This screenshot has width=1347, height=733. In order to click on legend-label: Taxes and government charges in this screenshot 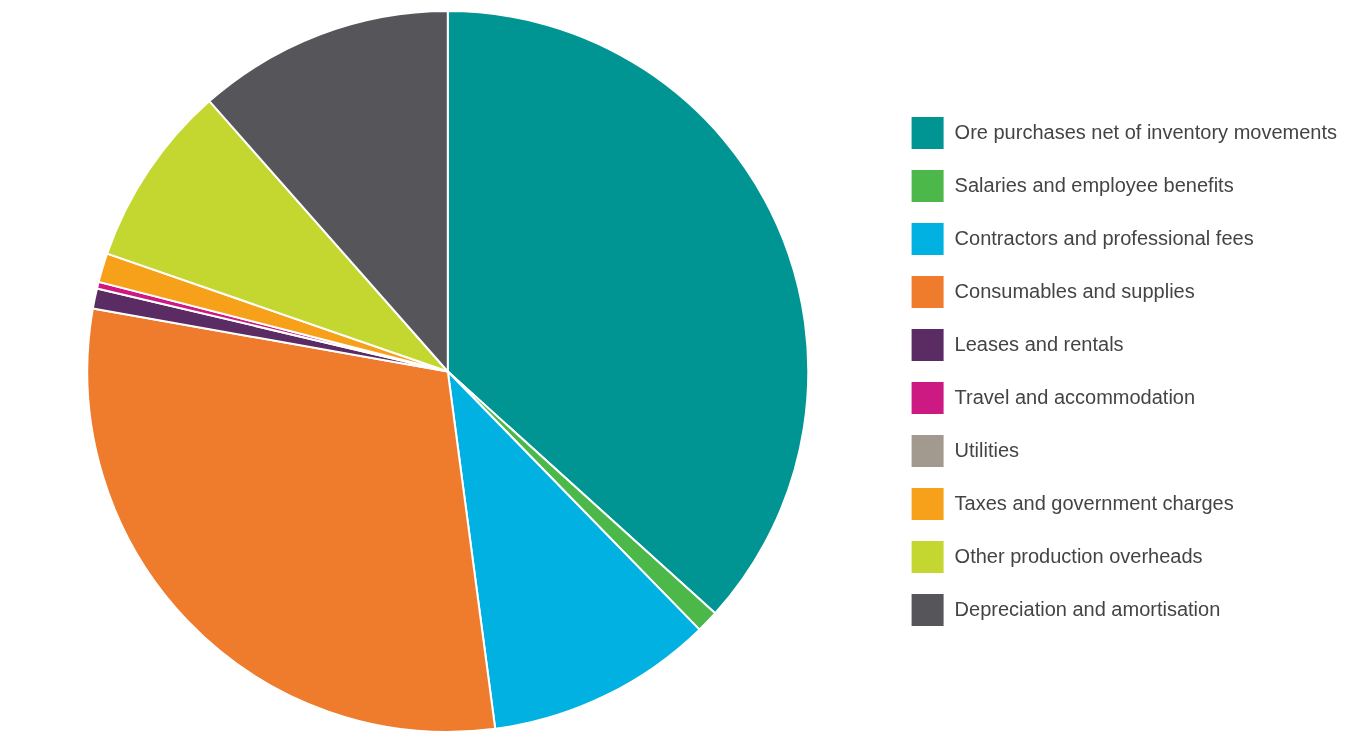, I will do `click(1094, 502)`.